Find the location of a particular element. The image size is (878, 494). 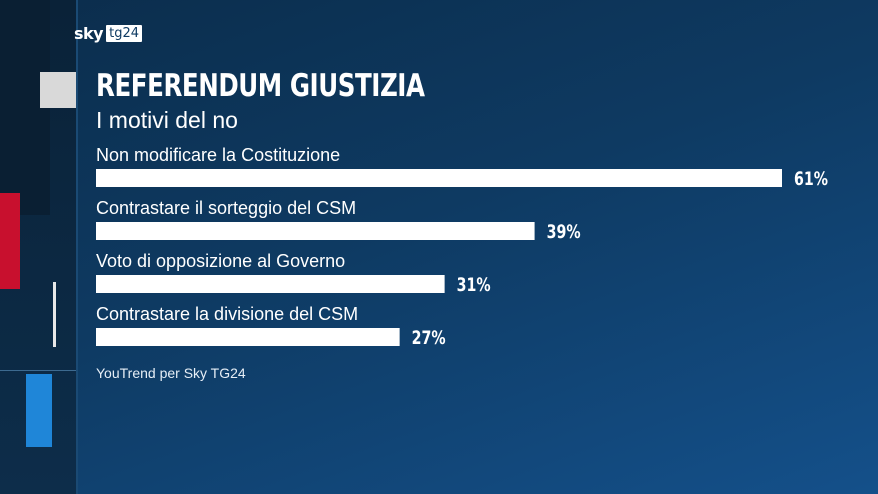

category-label: Voto di opposizione al Governo is located at coordinates (220, 261).